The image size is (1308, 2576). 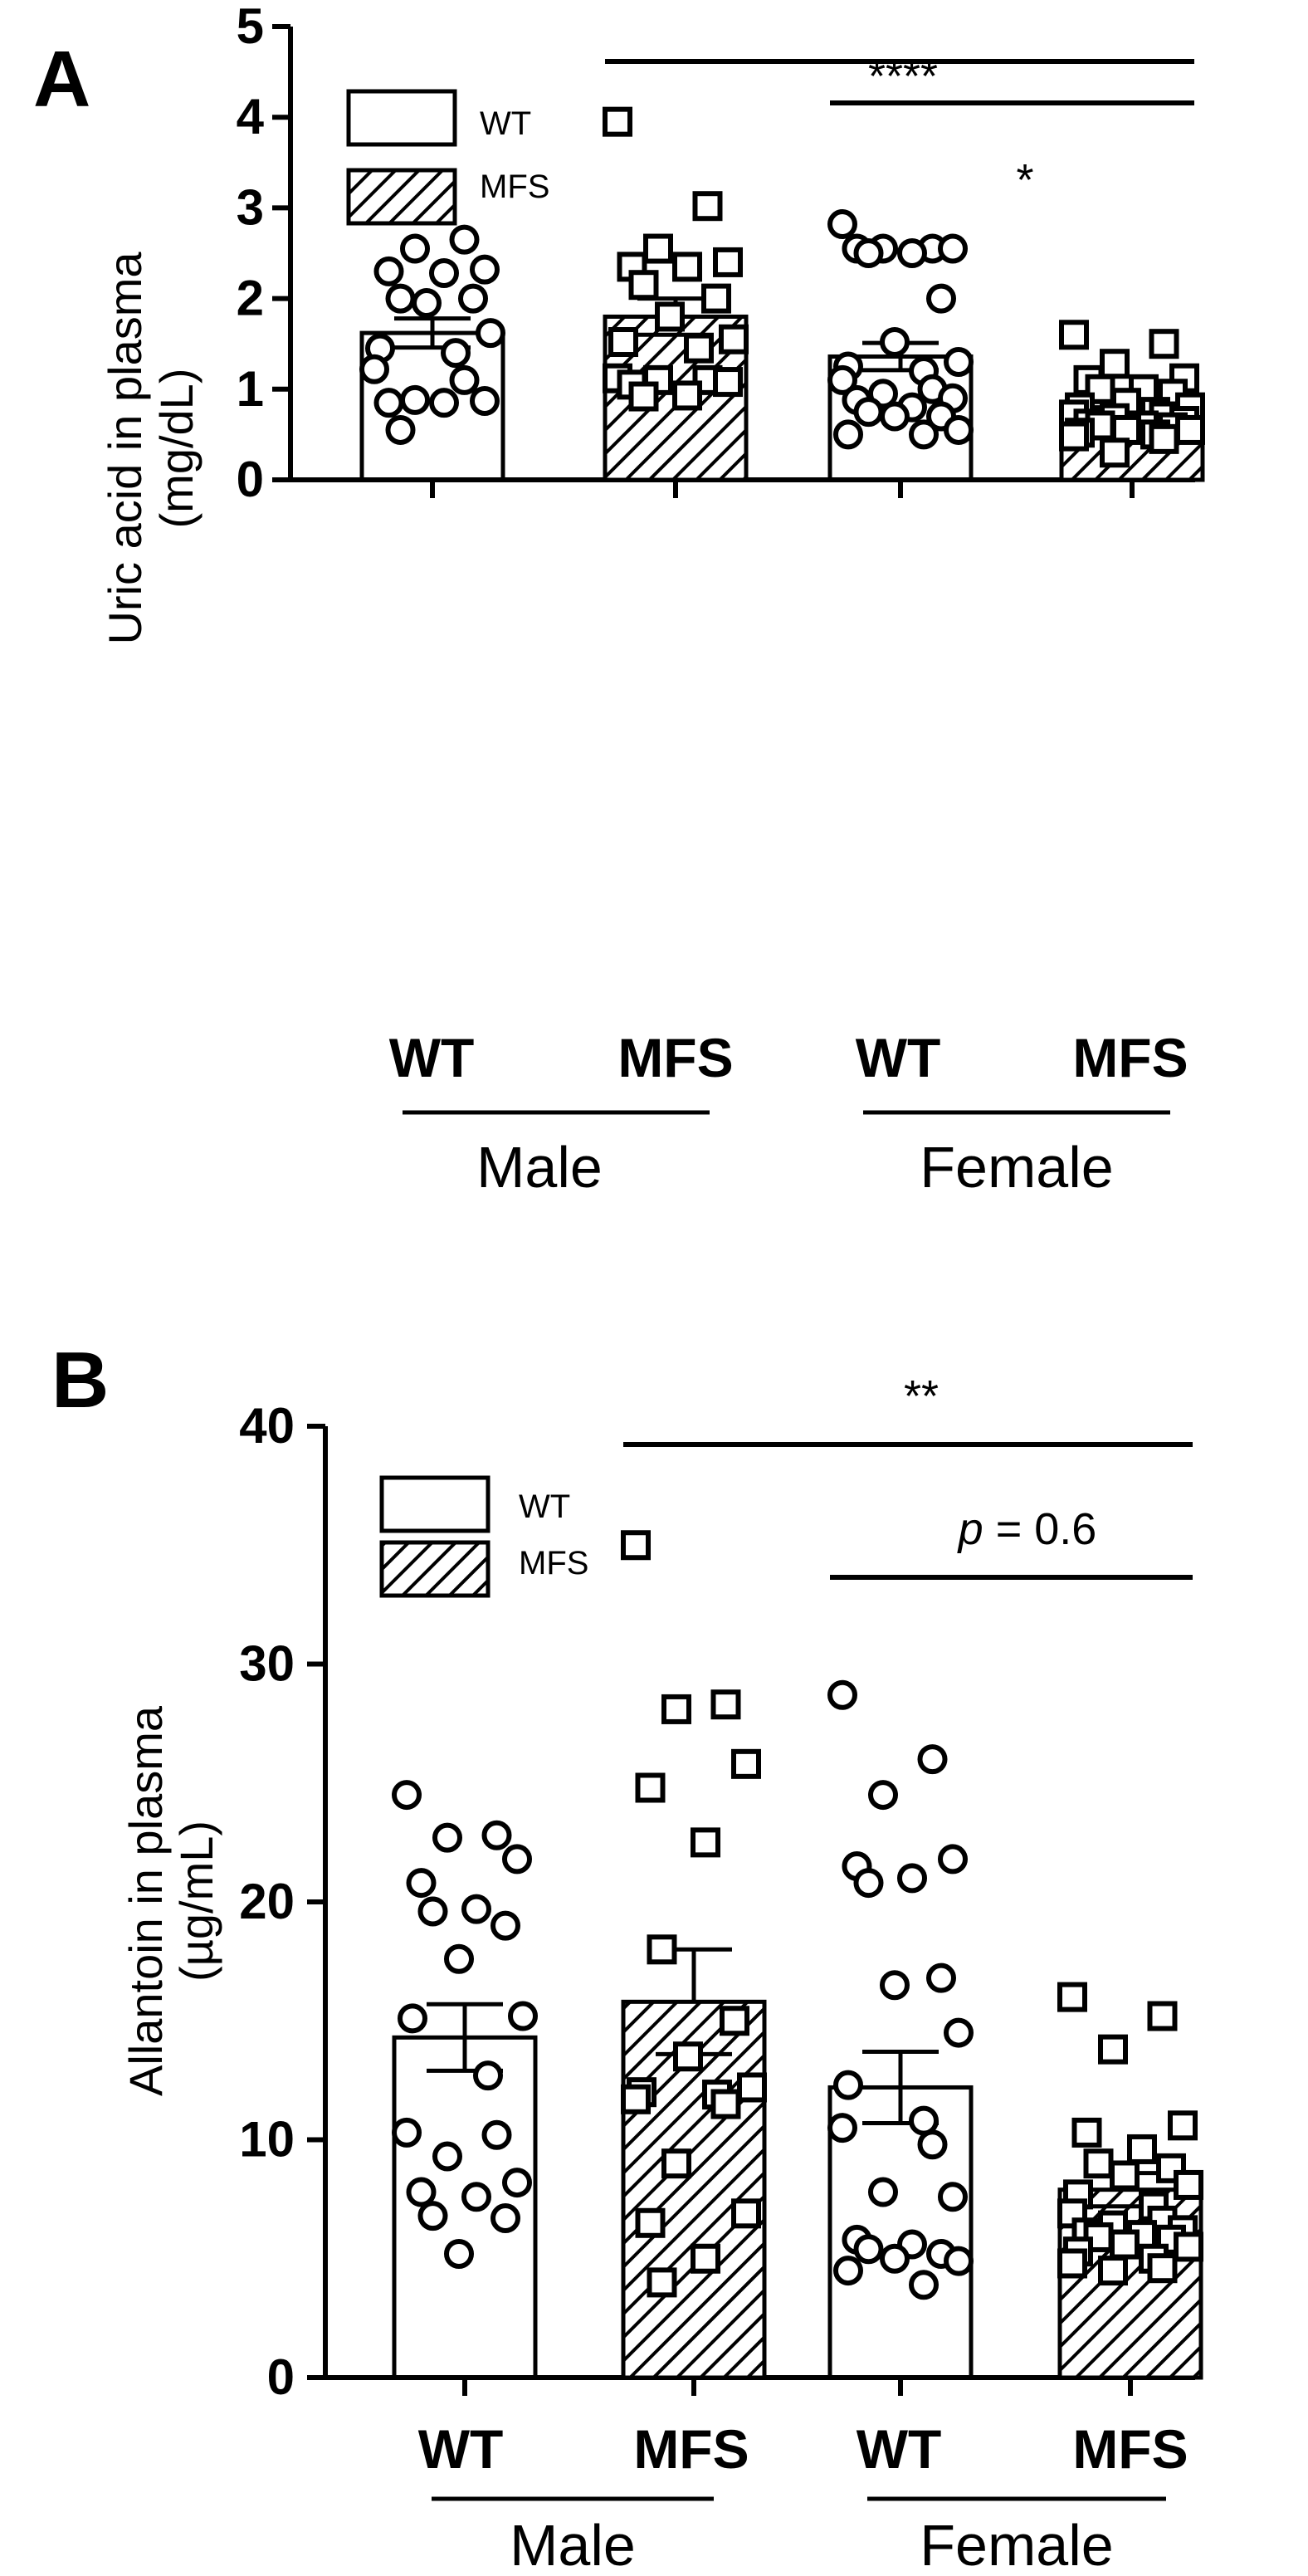 What do you see at coordinates (267, 1426) in the screenshot?
I see `y-tick-label: 40` at bounding box center [267, 1426].